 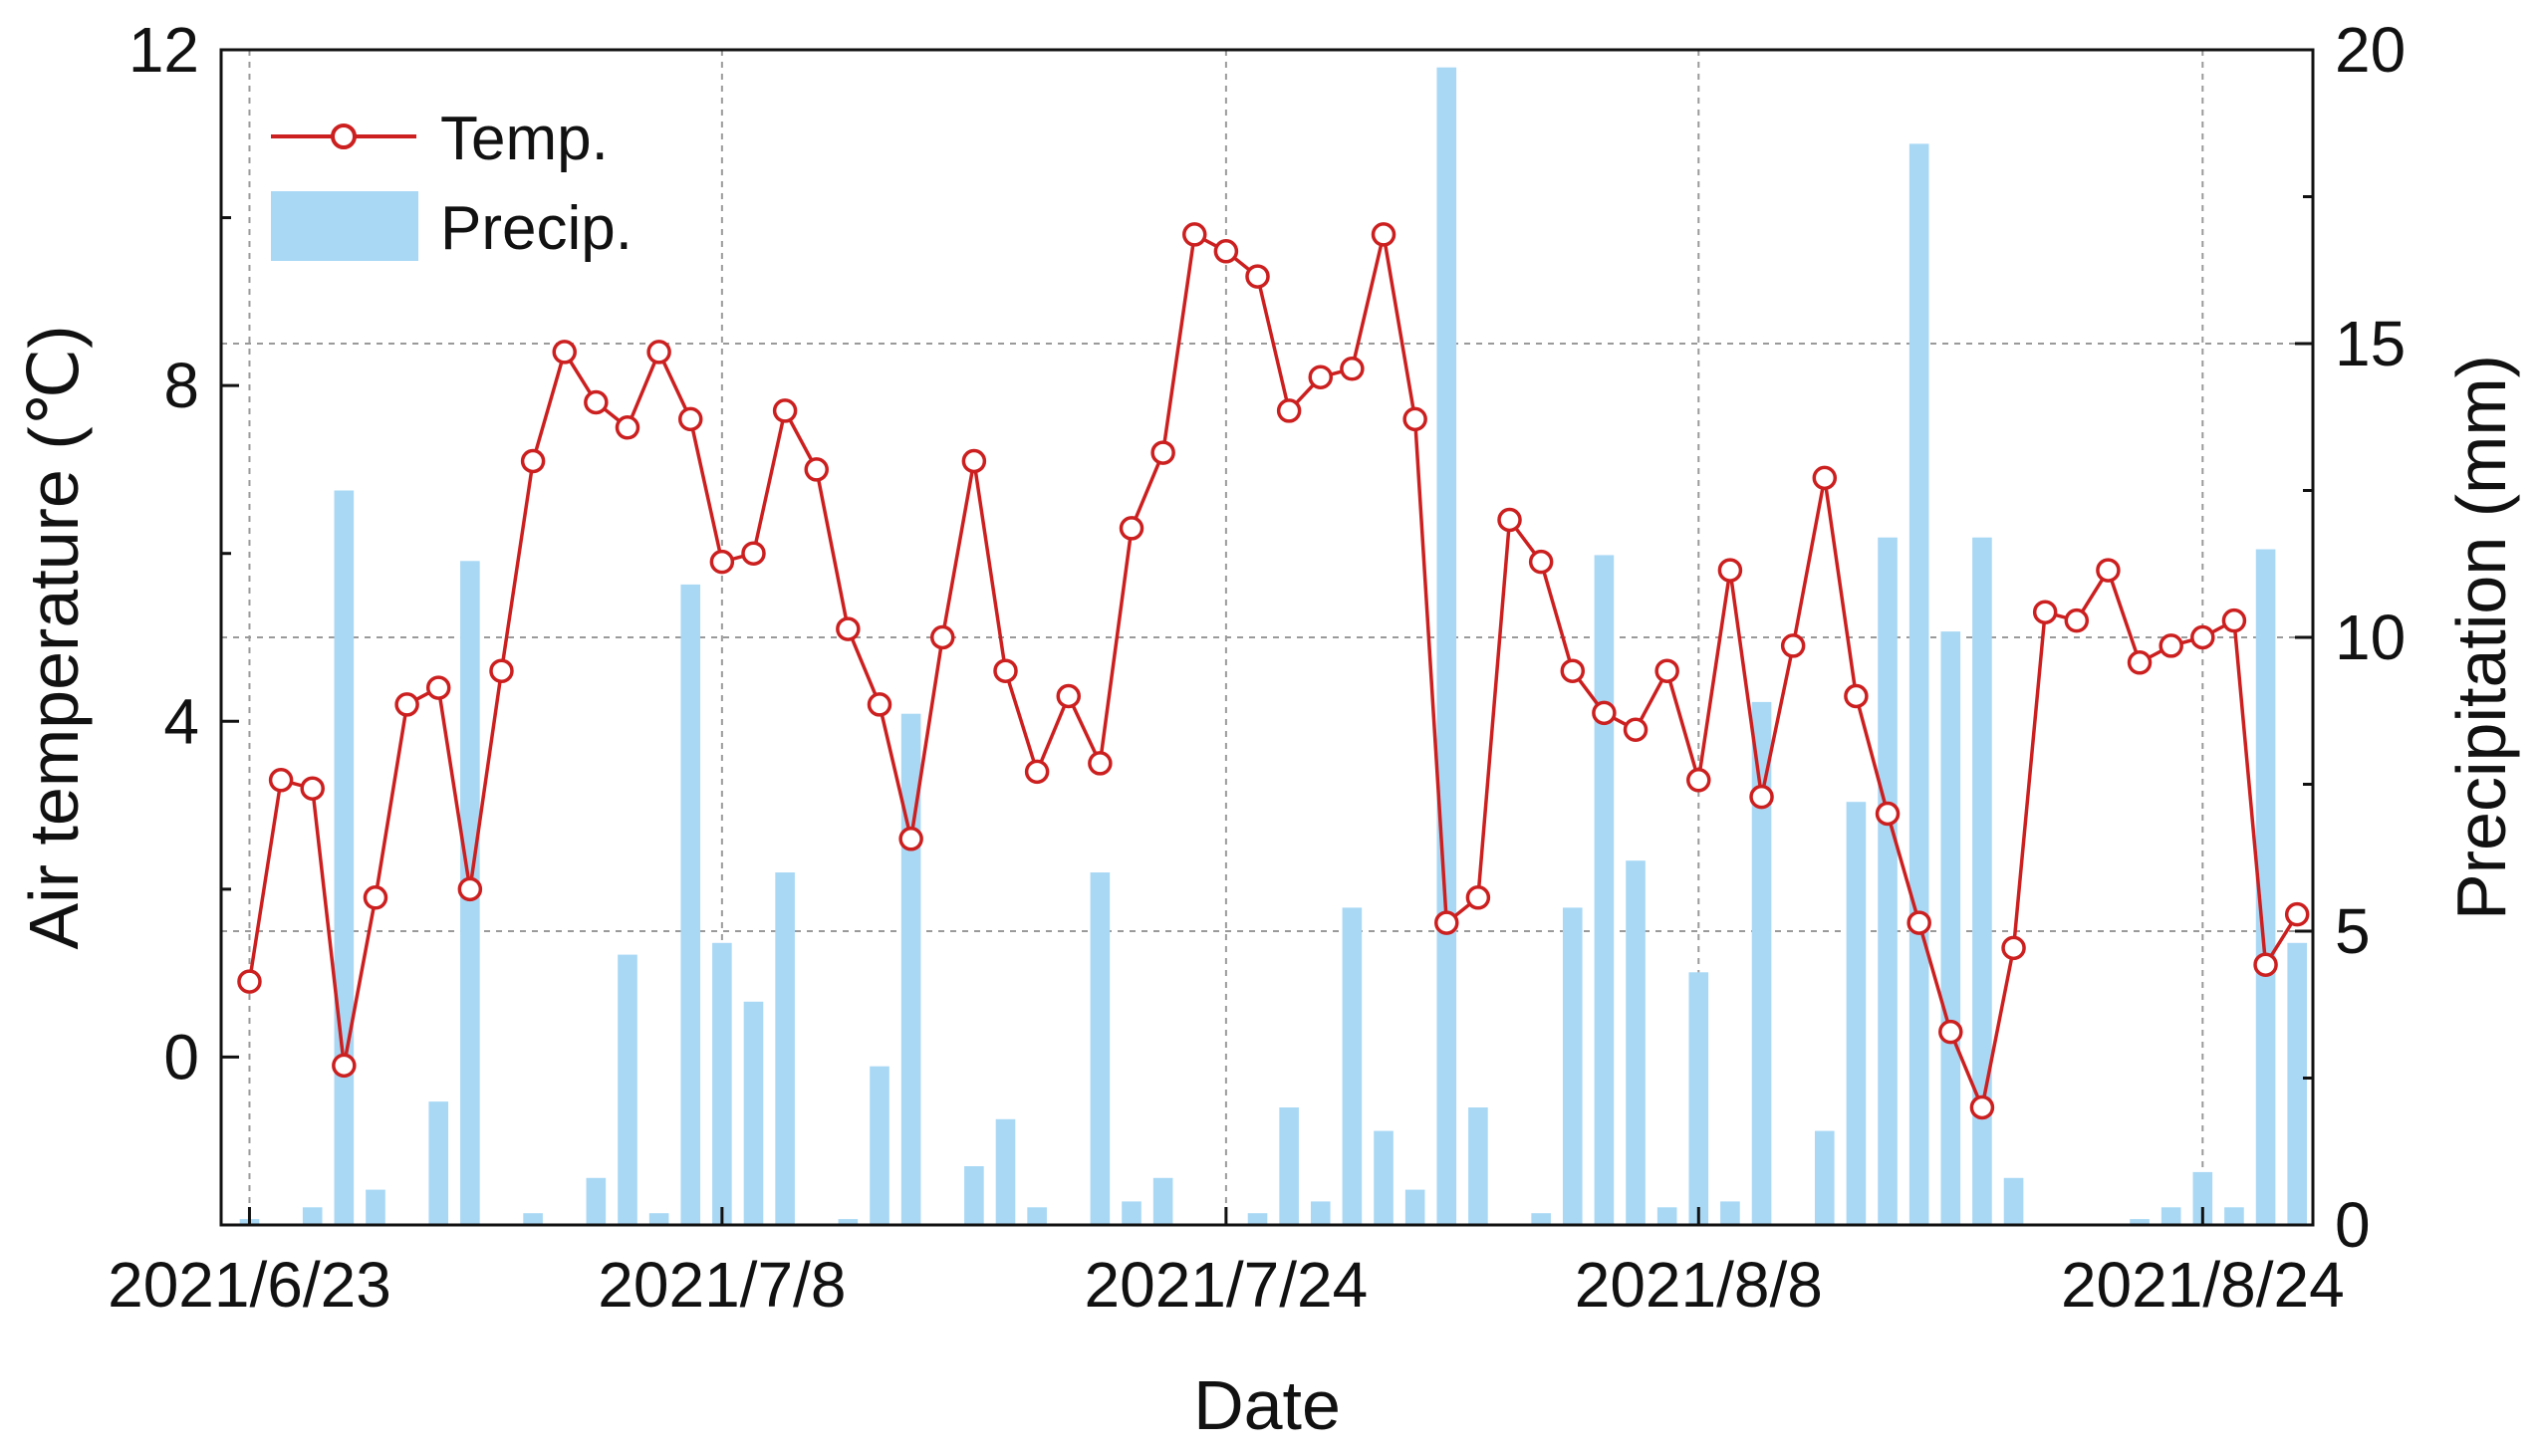 I want to click on y-left-tick-label: 12, so click(x=163, y=50).